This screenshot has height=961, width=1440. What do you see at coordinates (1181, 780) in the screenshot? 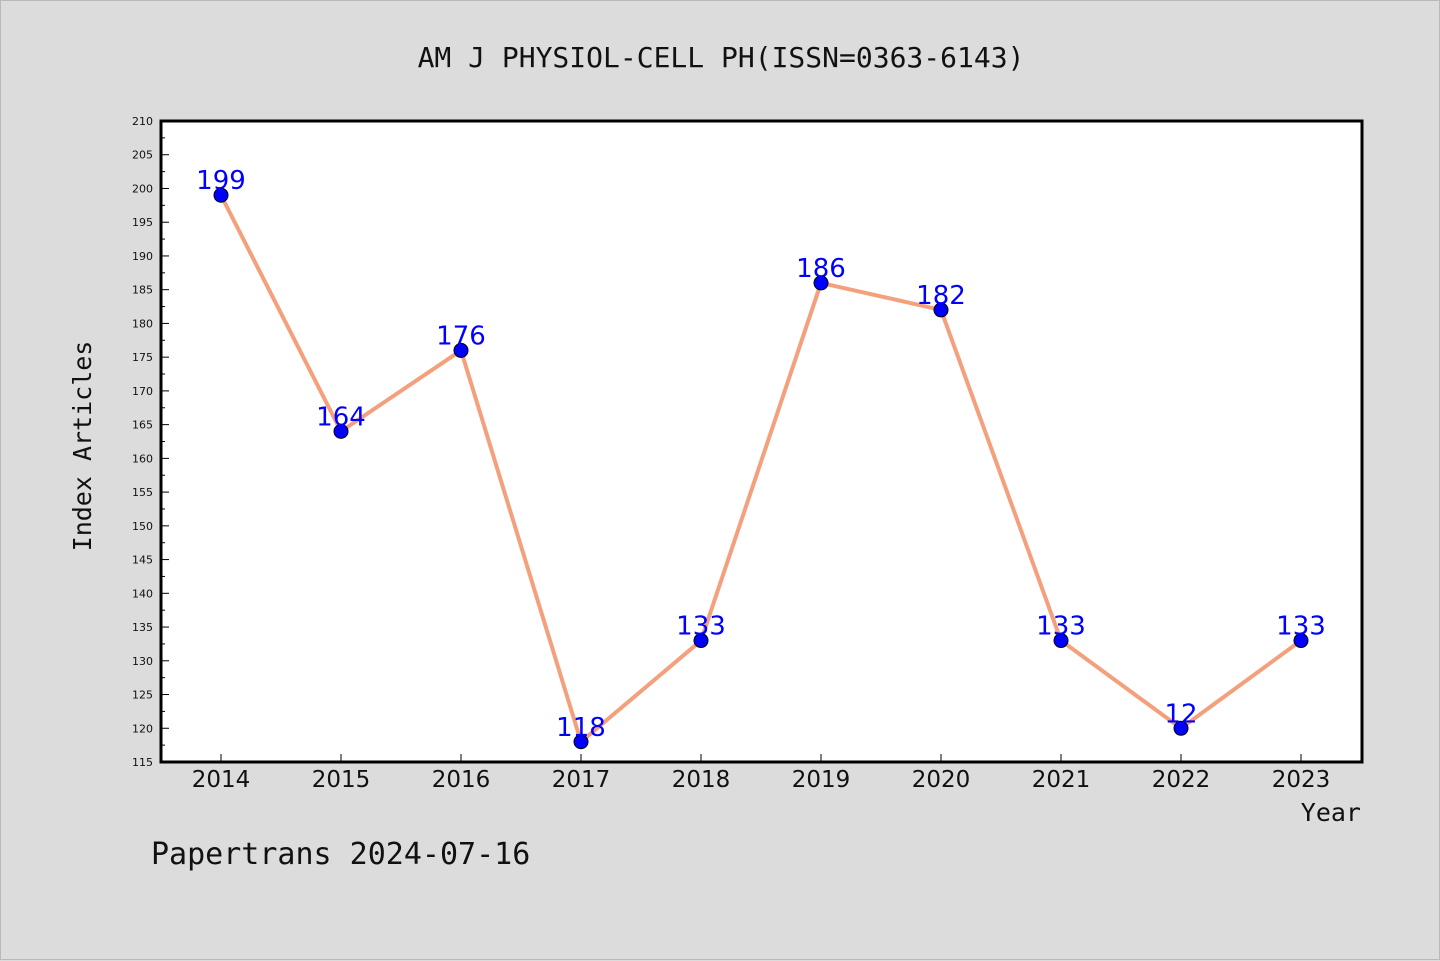
I see `x-tick-label: 2022` at bounding box center [1181, 780].